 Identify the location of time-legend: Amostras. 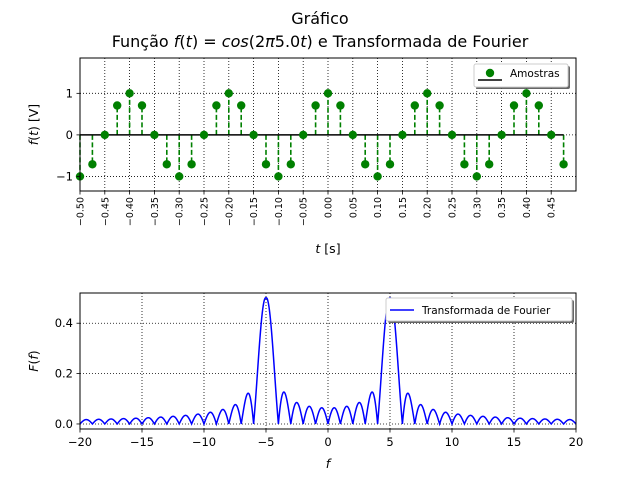
(521, 76).